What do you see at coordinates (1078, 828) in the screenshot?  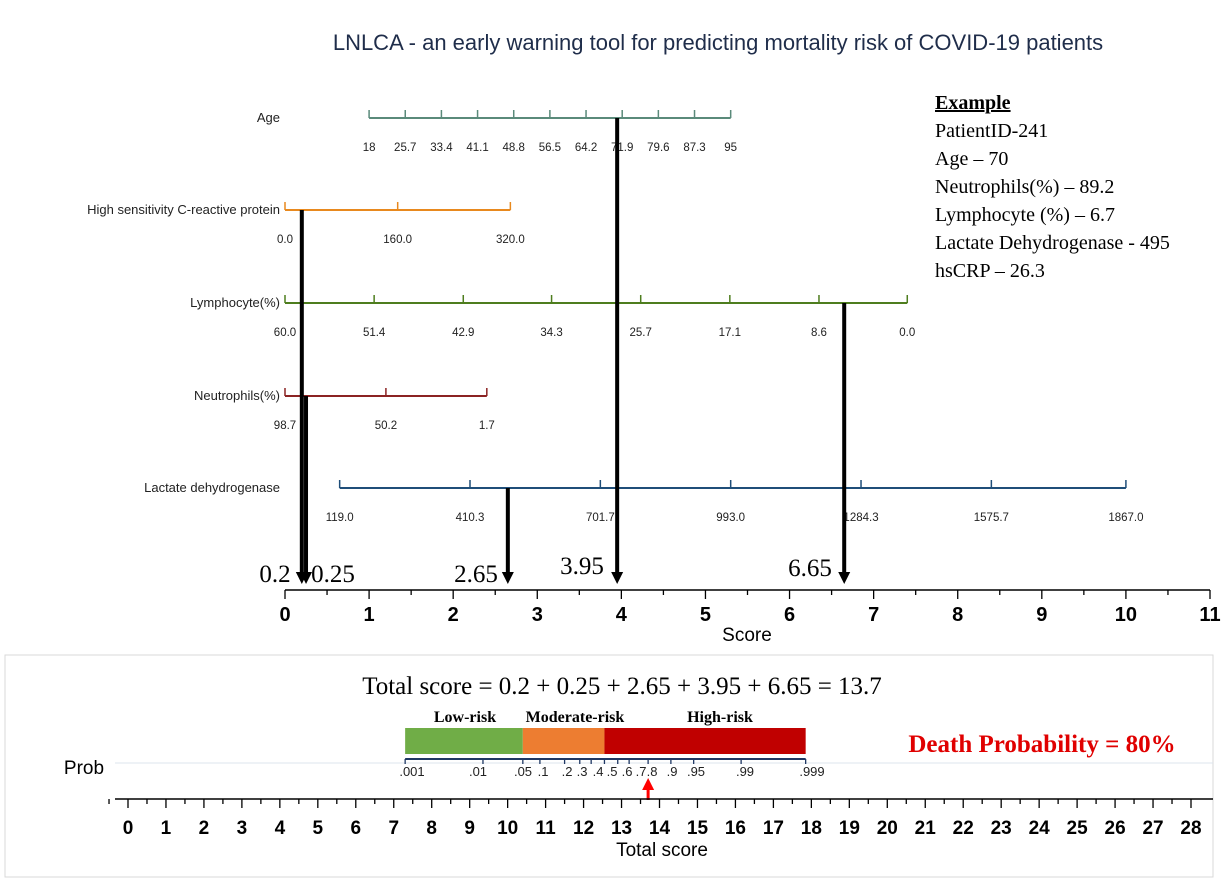 I see `total-tick-label: 25` at bounding box center [1078, 828].